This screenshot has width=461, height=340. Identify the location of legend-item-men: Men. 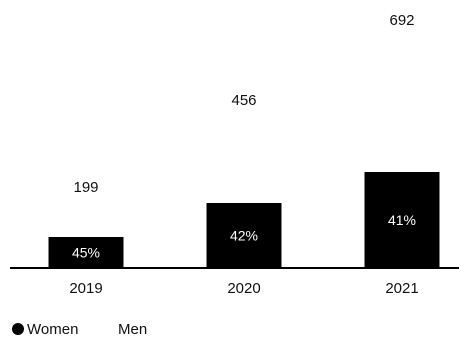
(132, 329).